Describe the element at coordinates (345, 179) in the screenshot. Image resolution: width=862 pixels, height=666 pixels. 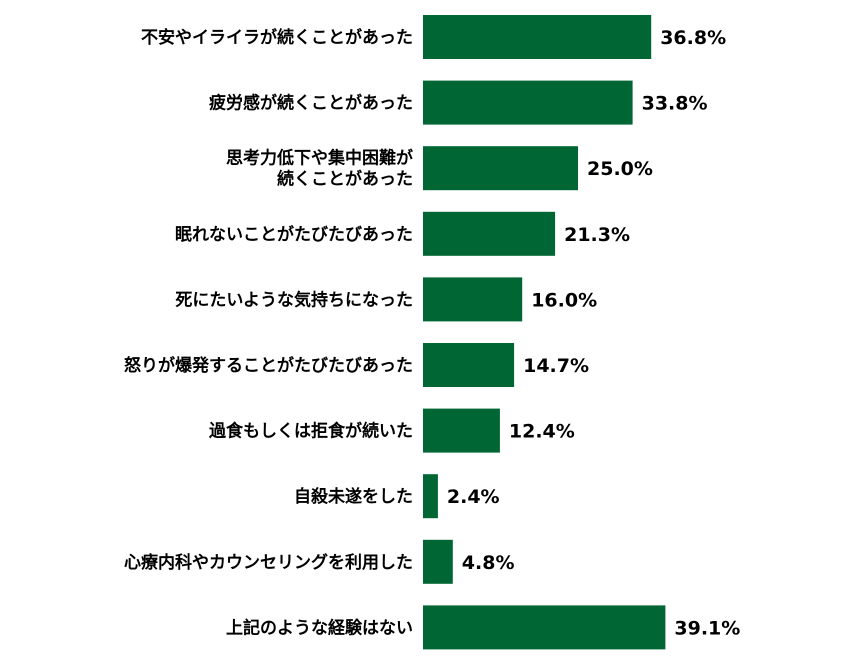
I see `category-label: 続くことがあった` at that location.